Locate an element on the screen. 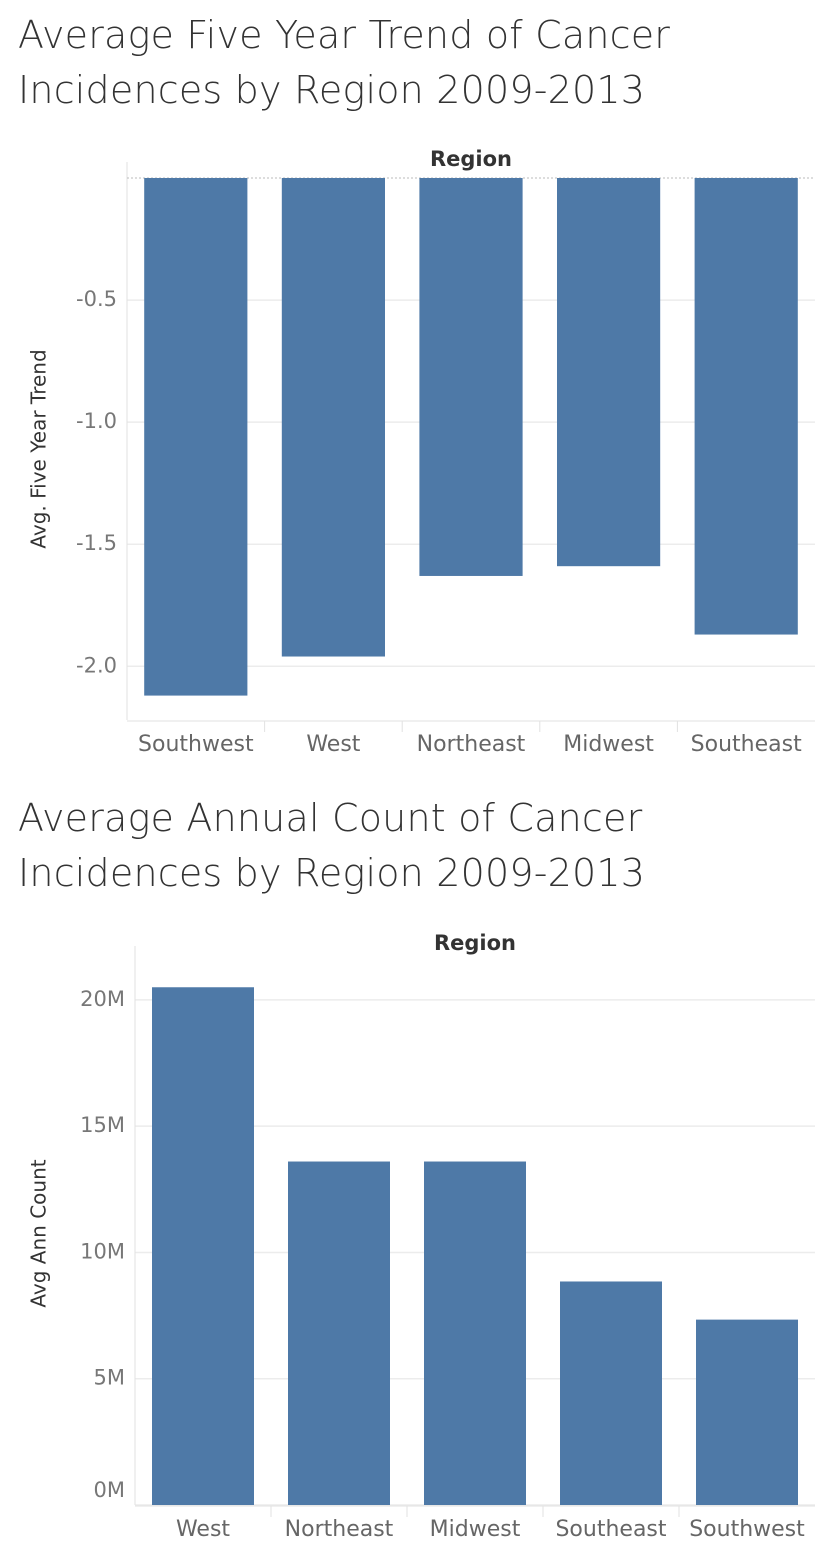 The height and width of the screenshot is (1550, 834). y-tick-label: 20M is located at coordinates (102, 999).